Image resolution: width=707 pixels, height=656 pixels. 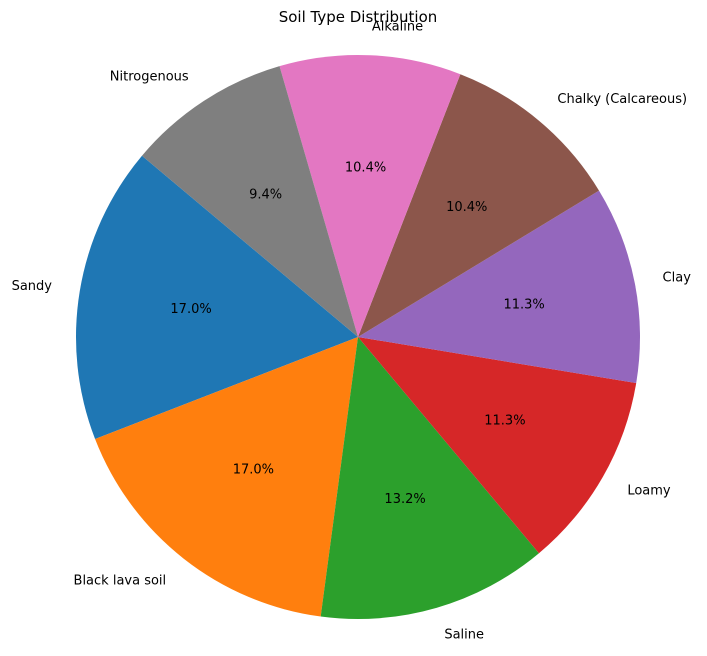 What do you see at coordinates (365, 167) in the screenshot?
I see `percent-label-alkaline: 10.4%` at bounding box center [365, 167].